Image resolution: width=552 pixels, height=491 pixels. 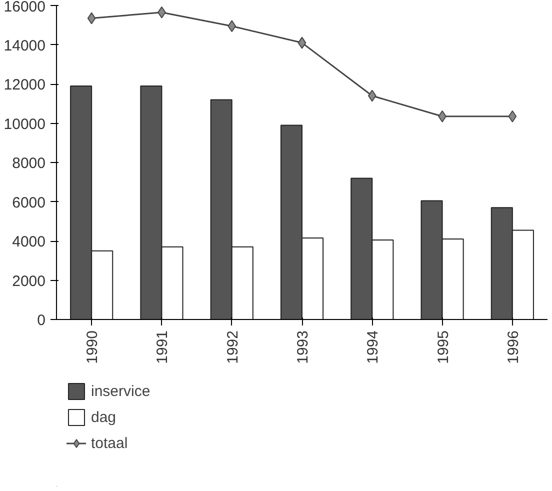 What do you see at coordinates (373, 347) in the screenshot?
I see `x-tick-label: 1994` at bounding box center [373, 347].